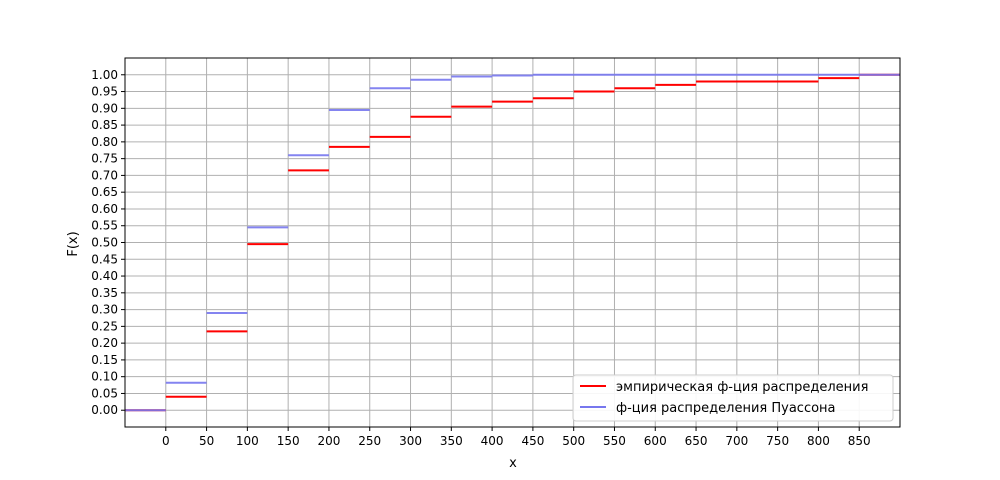 Image resolution: width=1000 pixels, height=480 pixels. Describe the element at coordinates (166, 441) in the screenshot. I see `x-tick-label: 0` at that location.